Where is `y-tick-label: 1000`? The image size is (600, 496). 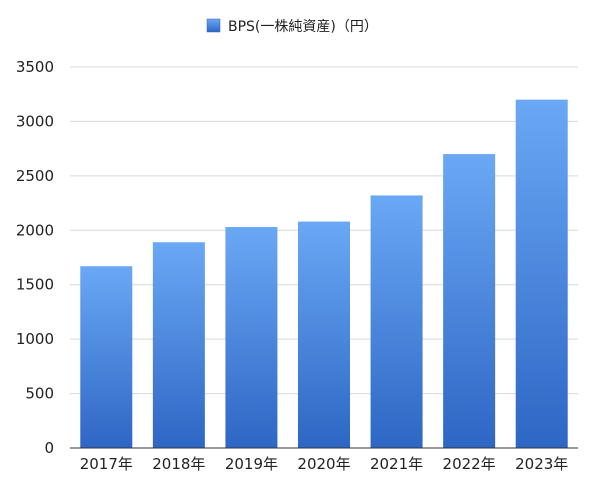
y-tick-label: 1000 is located at coordinates (35, 339).